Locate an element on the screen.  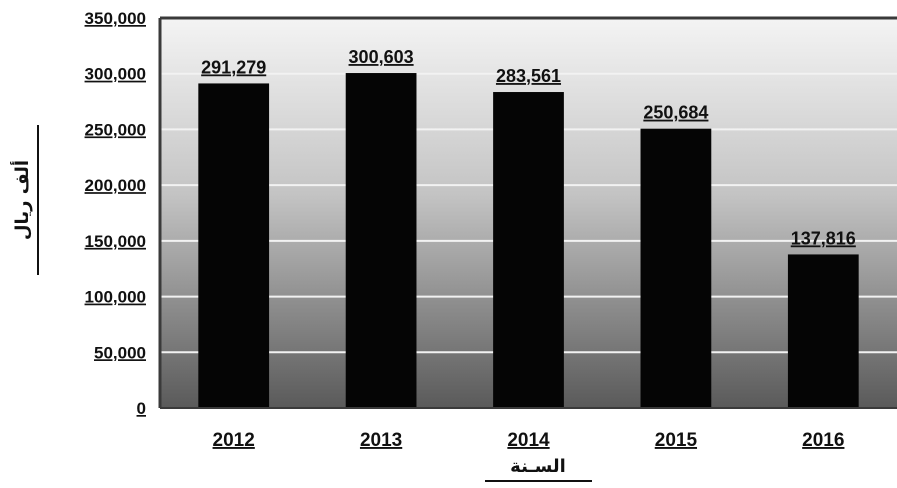
y-axis-title-text: ألف ريال is located at coordinates (21, 200).